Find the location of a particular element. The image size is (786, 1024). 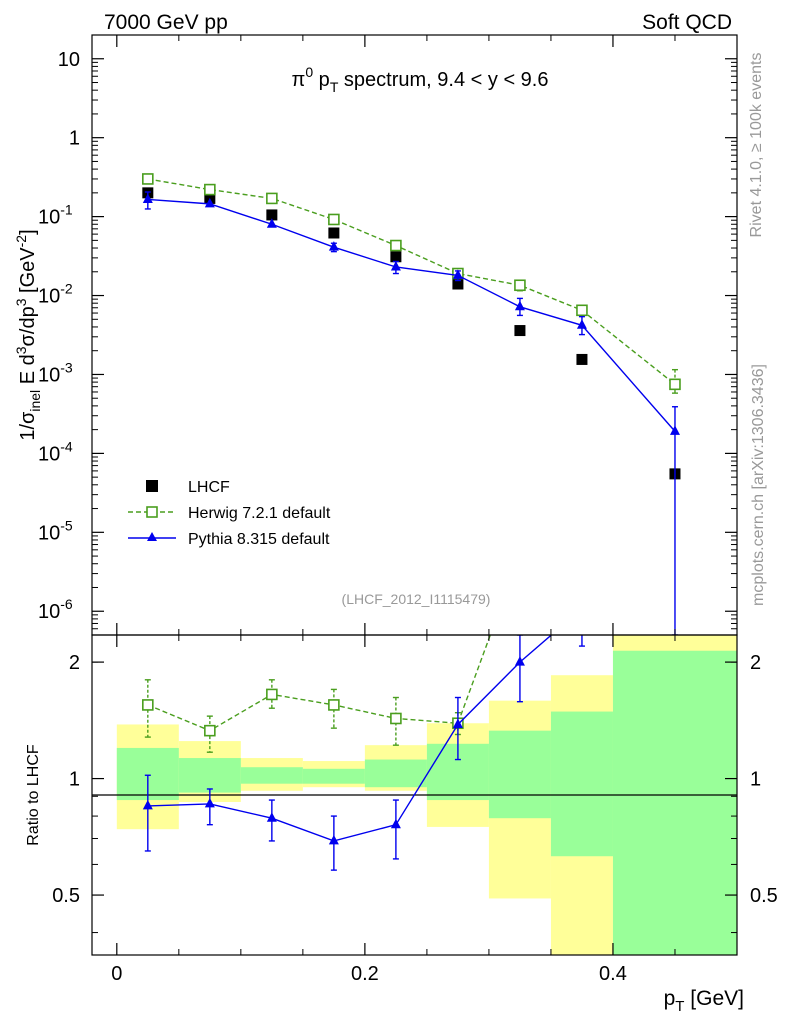

y-tick-label: 10⁻⁶ is located at coordinates (55, 609).